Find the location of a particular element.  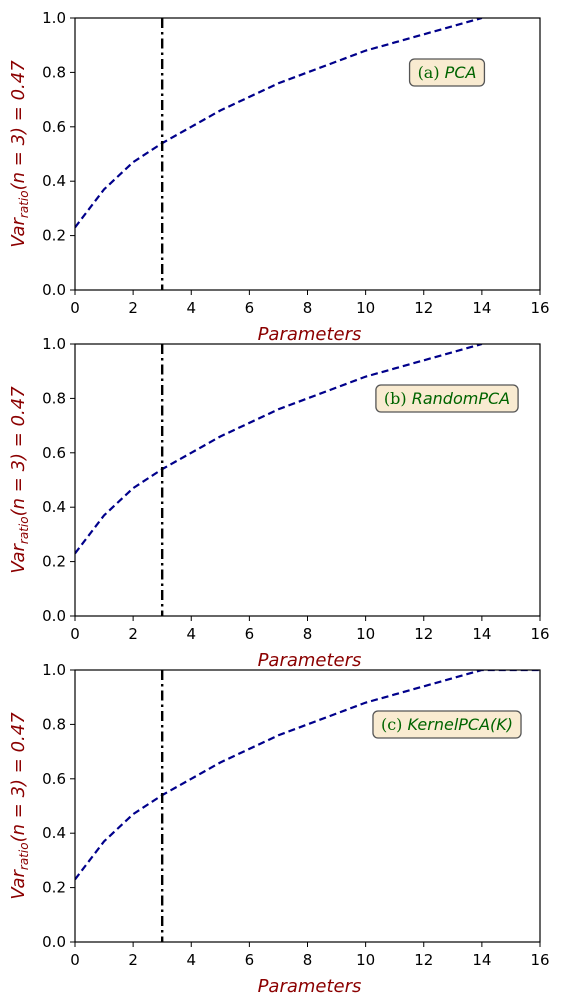

annotation-text: (c) KernelPCA(K) is located at coordinates (447, 724).